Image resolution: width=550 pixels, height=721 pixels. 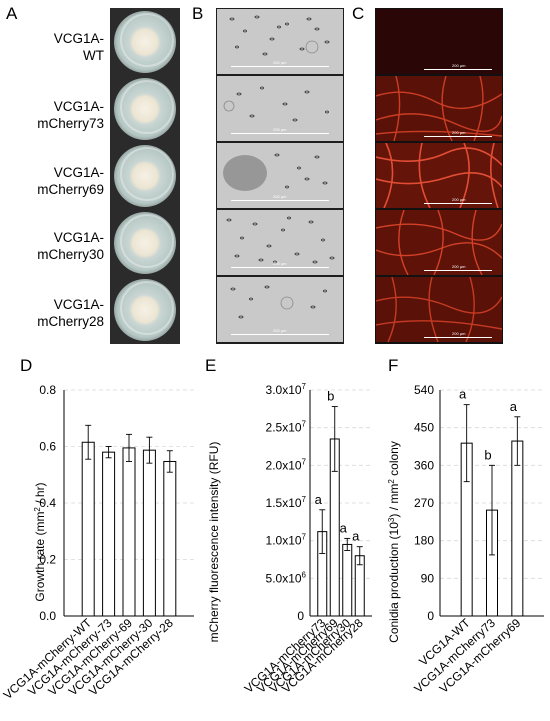 I want to click on brightfield-strip: 200 µm 200 µm 200 µm, so click(x=280, y=176).